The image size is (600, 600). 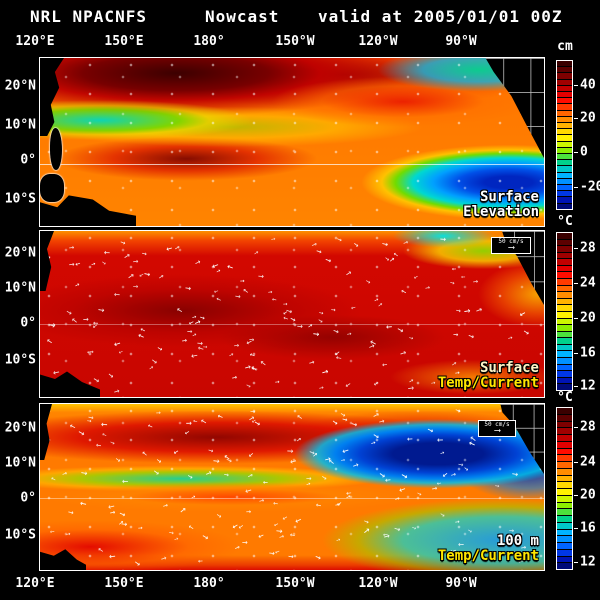 What do you see at coordinates (590, 187) in the screenshot?
I see `colorbar-tick-value: -20` at bounding box center [590, 187].